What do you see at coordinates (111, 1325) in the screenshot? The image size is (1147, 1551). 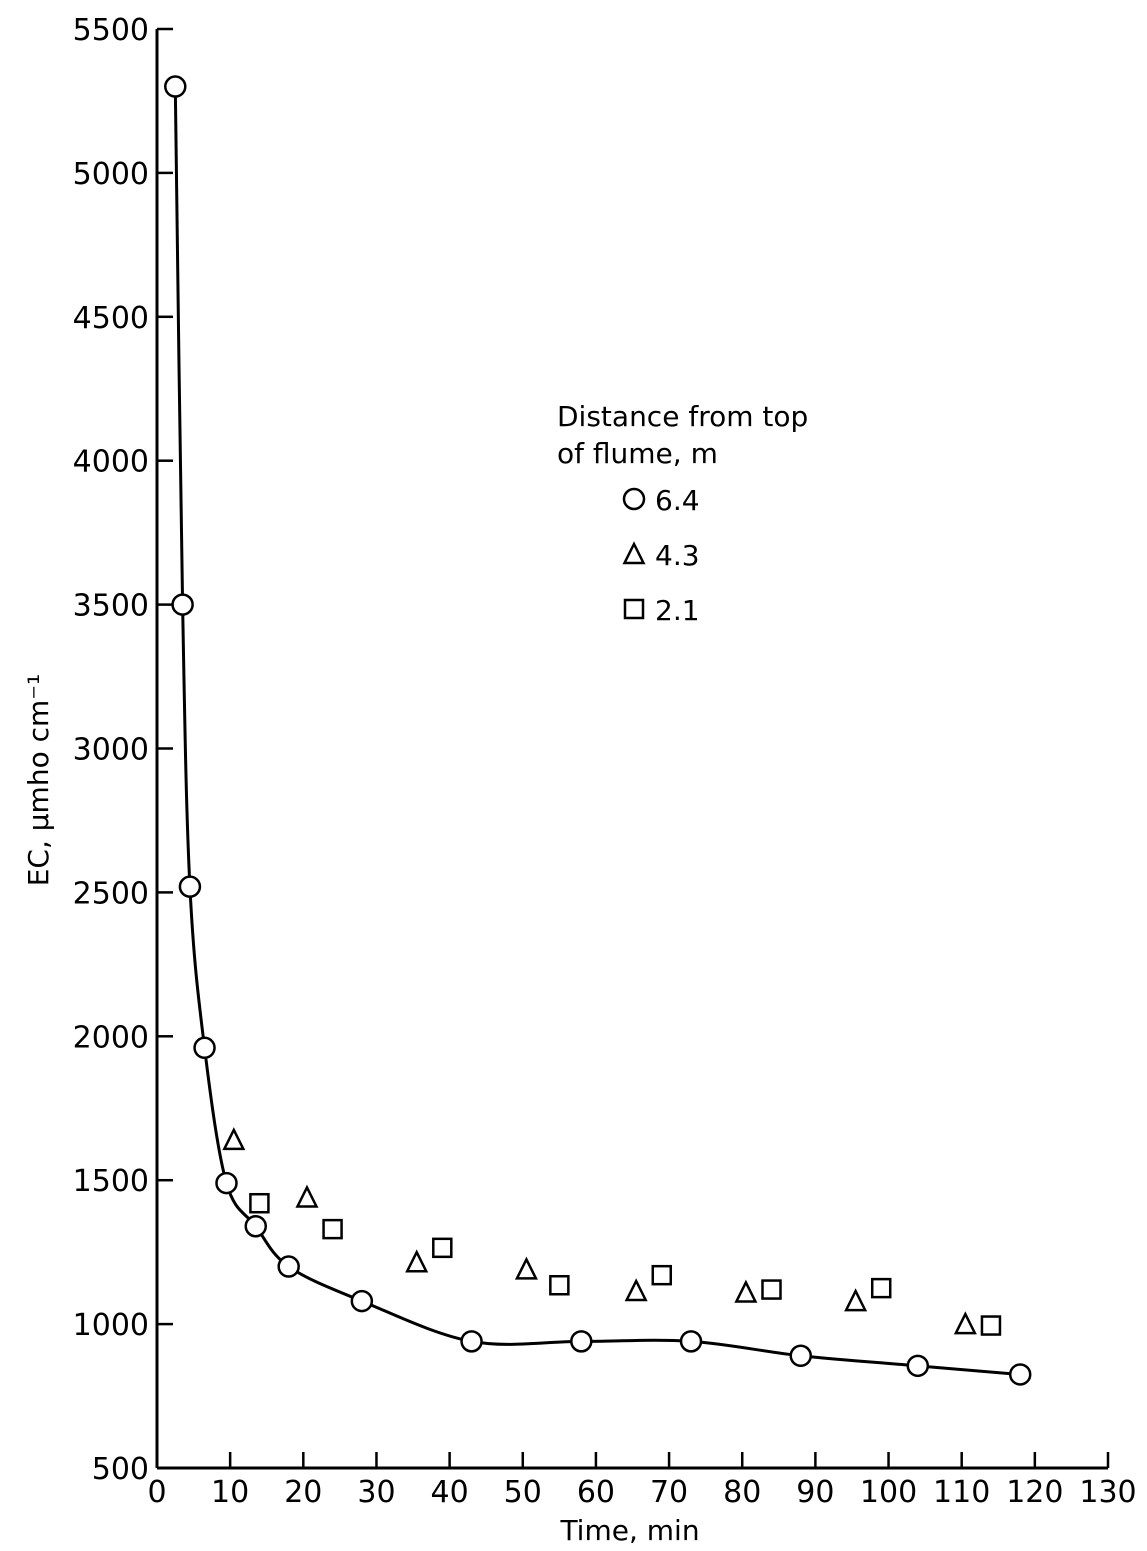 I see `y-tick-label: 1000` at bounding box center [111, 1325].